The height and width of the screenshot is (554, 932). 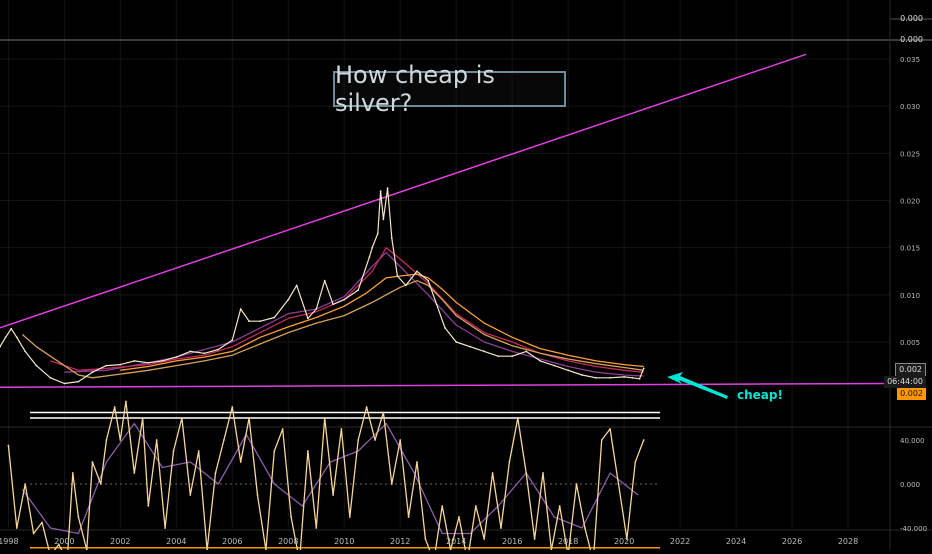 What do you see at coordinates (120, 541) in the screenshot?
I see `x-tick-label: 2002` at bounding box center [120, 541].